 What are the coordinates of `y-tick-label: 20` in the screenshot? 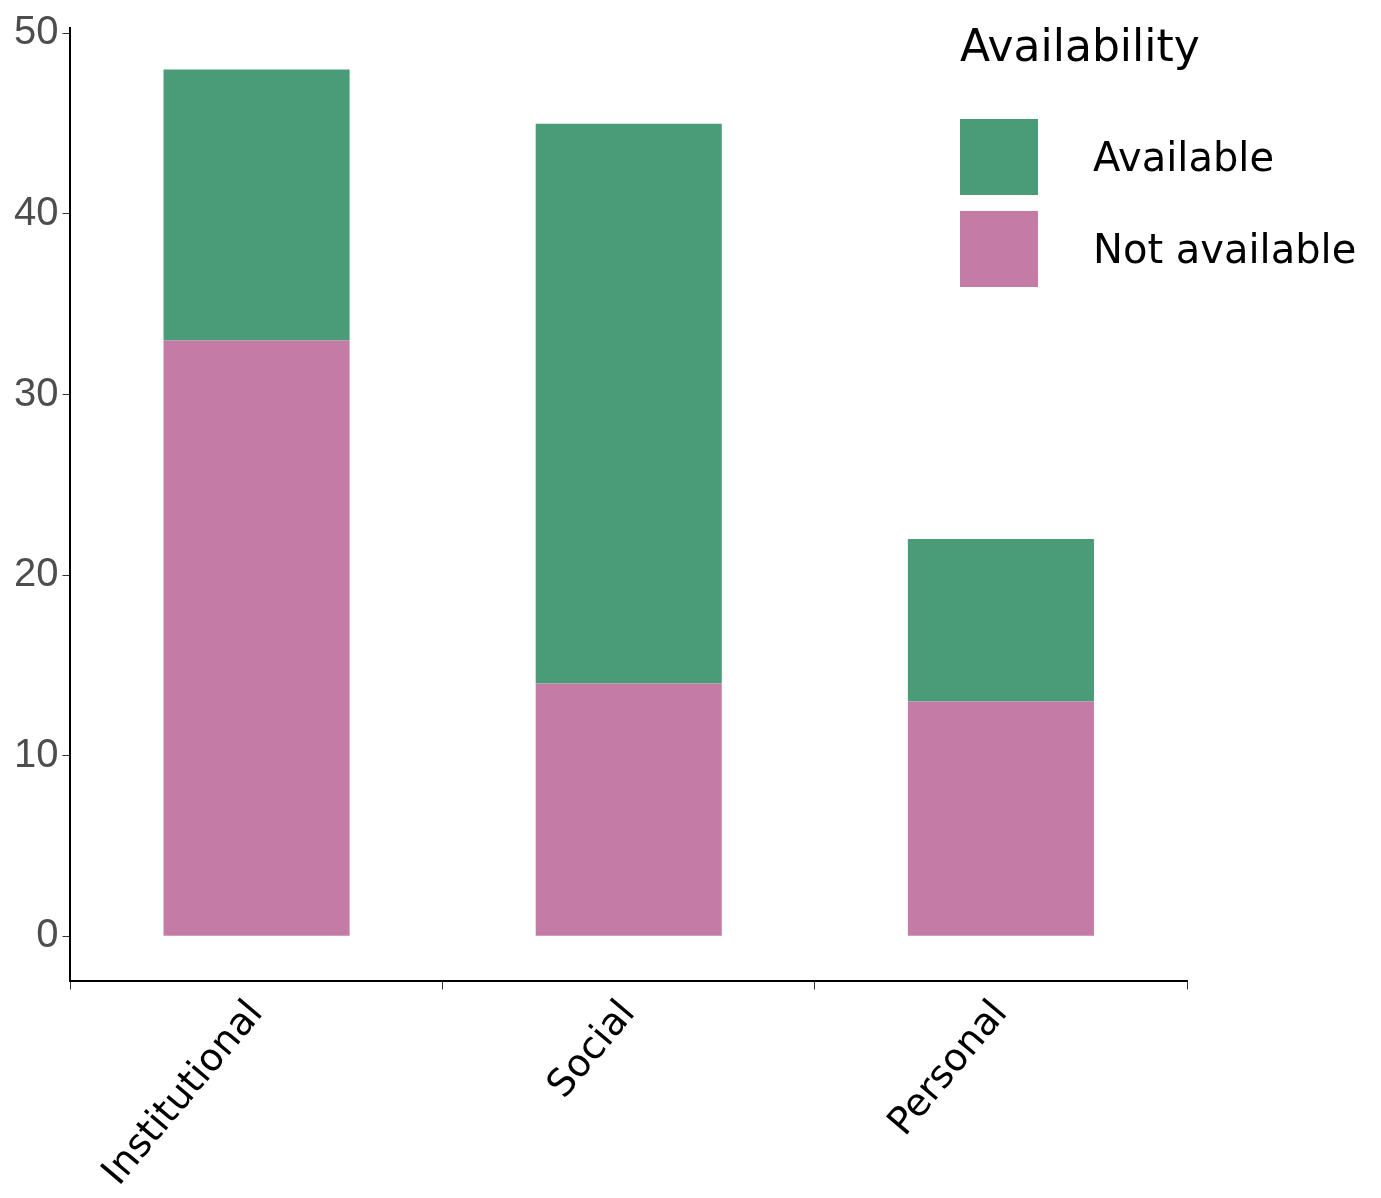 It's located at (36, 572).